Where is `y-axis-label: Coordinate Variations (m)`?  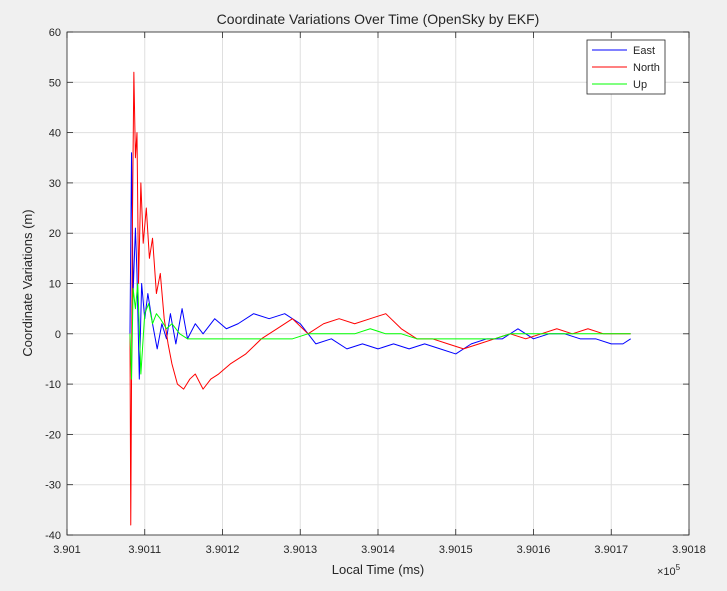
y-axis-label: Coordinate Variations (m) is located at coordinates (27, 282).